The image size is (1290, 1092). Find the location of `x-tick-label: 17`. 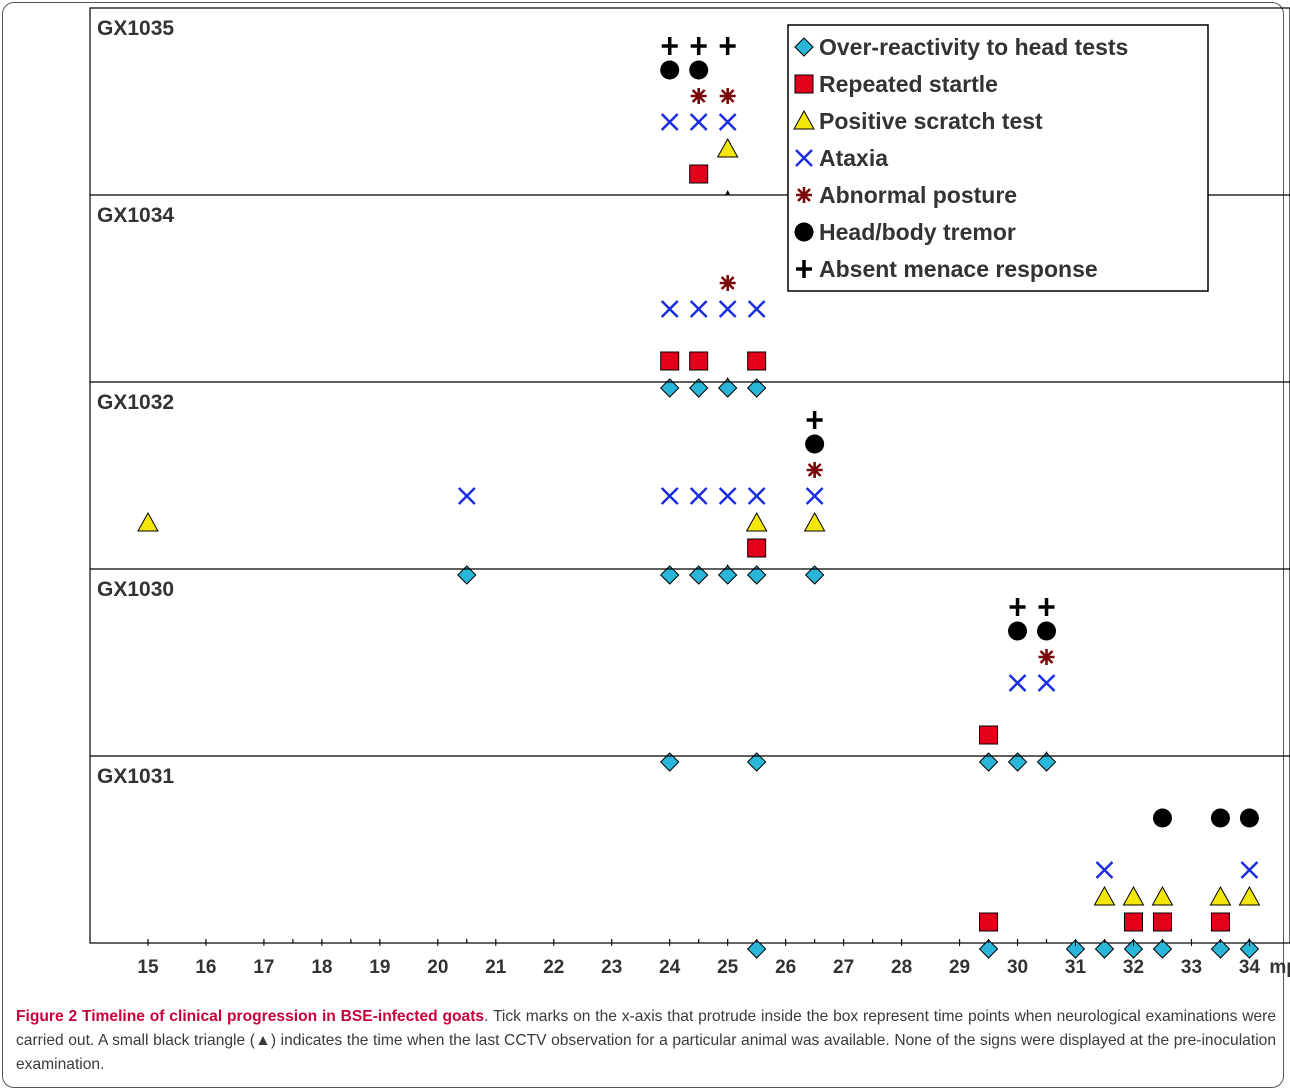

x-tick-label: 17 is located at coordinates (263, 967).